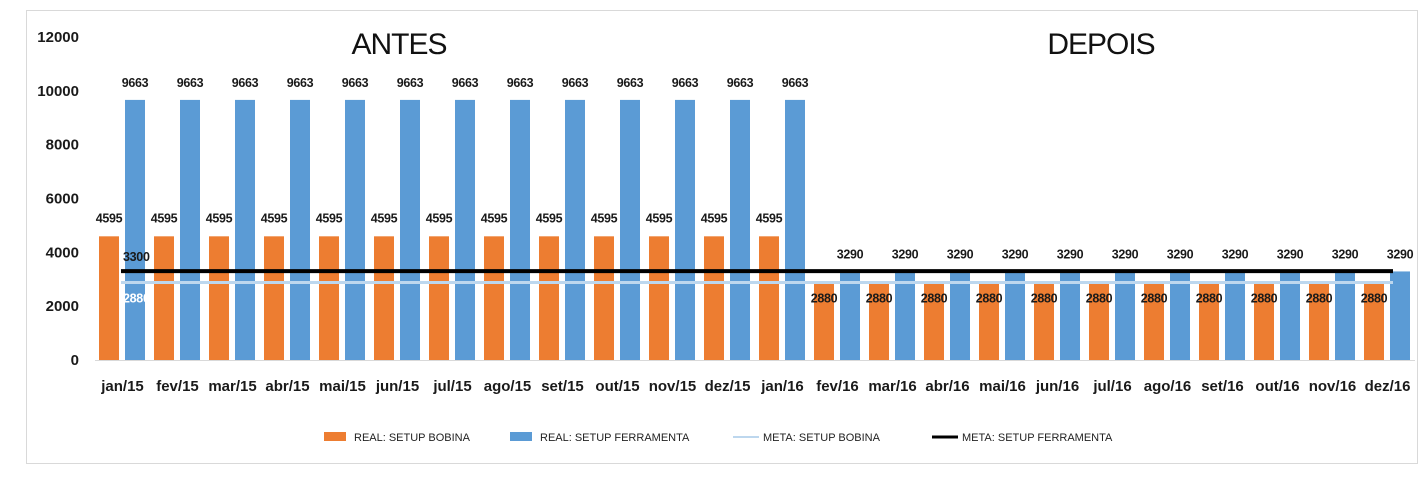 The height and width of the screenshot is (480, 1426). What do you see at coordinates (122, 386) in the screenshot?
I see `x-tick-label: jan/15` at bounding box center [122, 386].